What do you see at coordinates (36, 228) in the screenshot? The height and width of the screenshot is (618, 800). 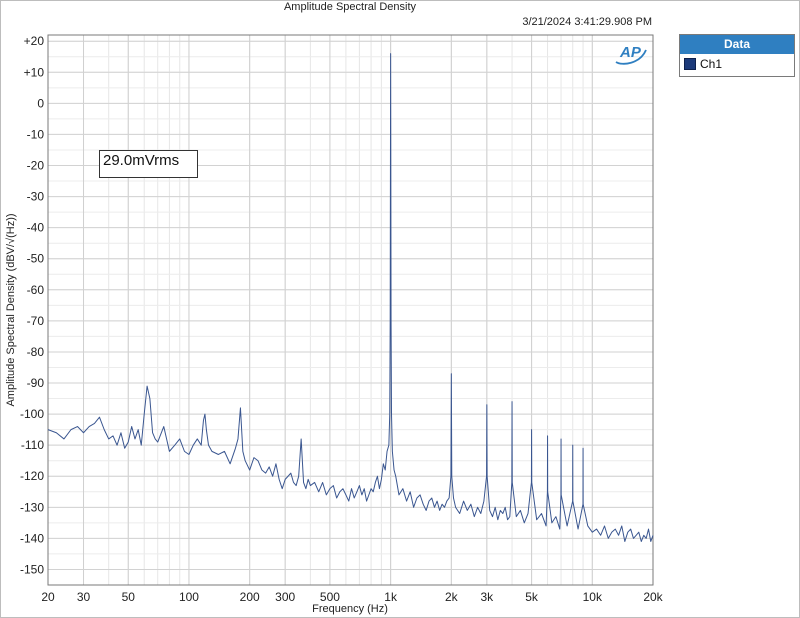 I see `y-tick-label: -40` at bounding box center [36, 228].